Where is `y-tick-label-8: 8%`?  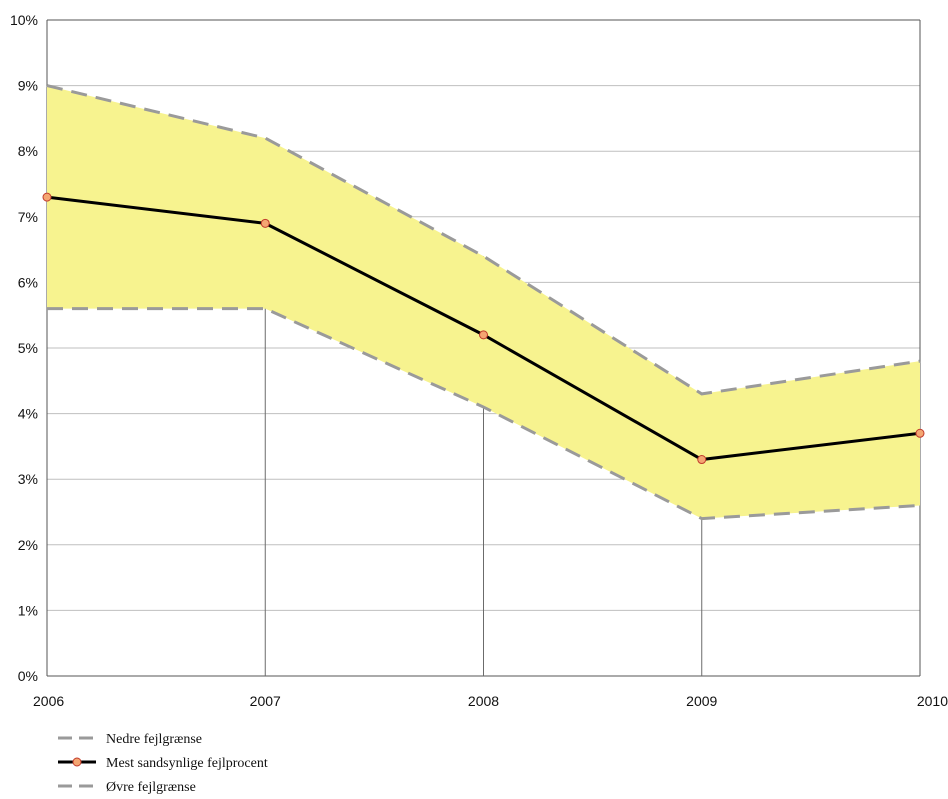 y-tick-label-8: 8% is located at coordinates (28, 151).